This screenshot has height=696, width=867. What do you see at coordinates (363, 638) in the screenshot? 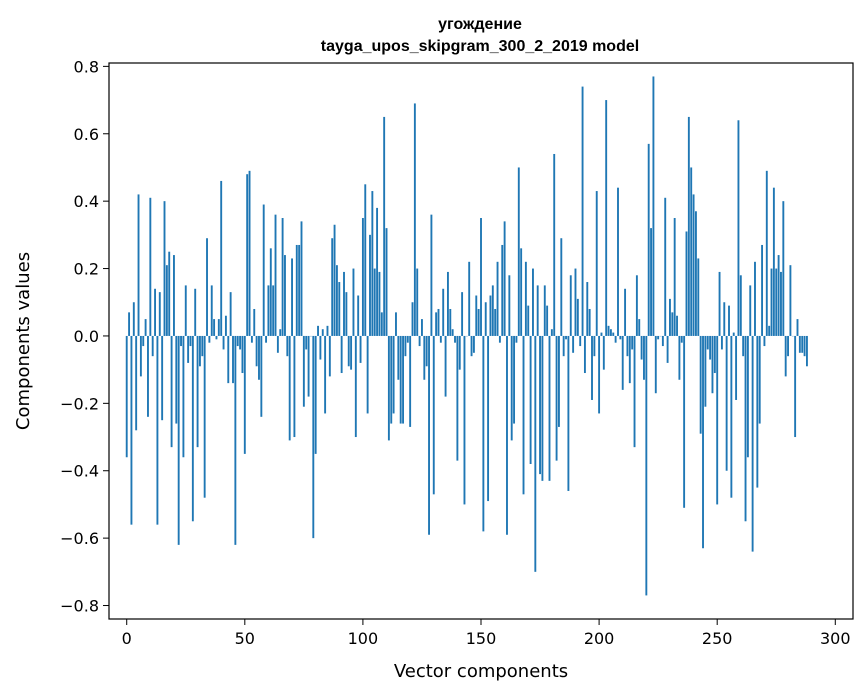
I see `x-tick-label: 100` at bounding box center [363, 638].